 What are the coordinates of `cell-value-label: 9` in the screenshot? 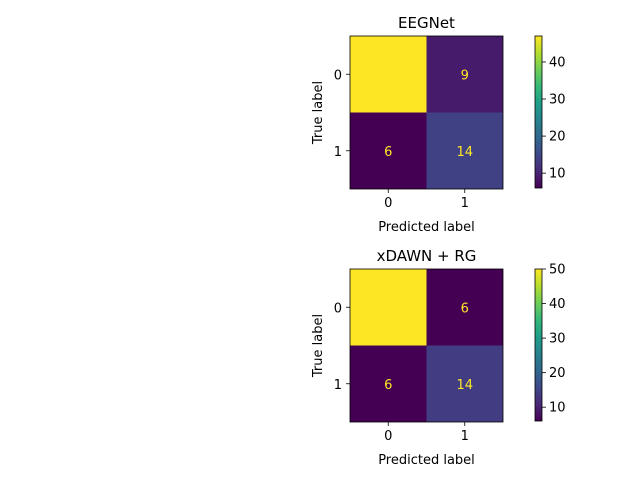 It's located at (465, 75).